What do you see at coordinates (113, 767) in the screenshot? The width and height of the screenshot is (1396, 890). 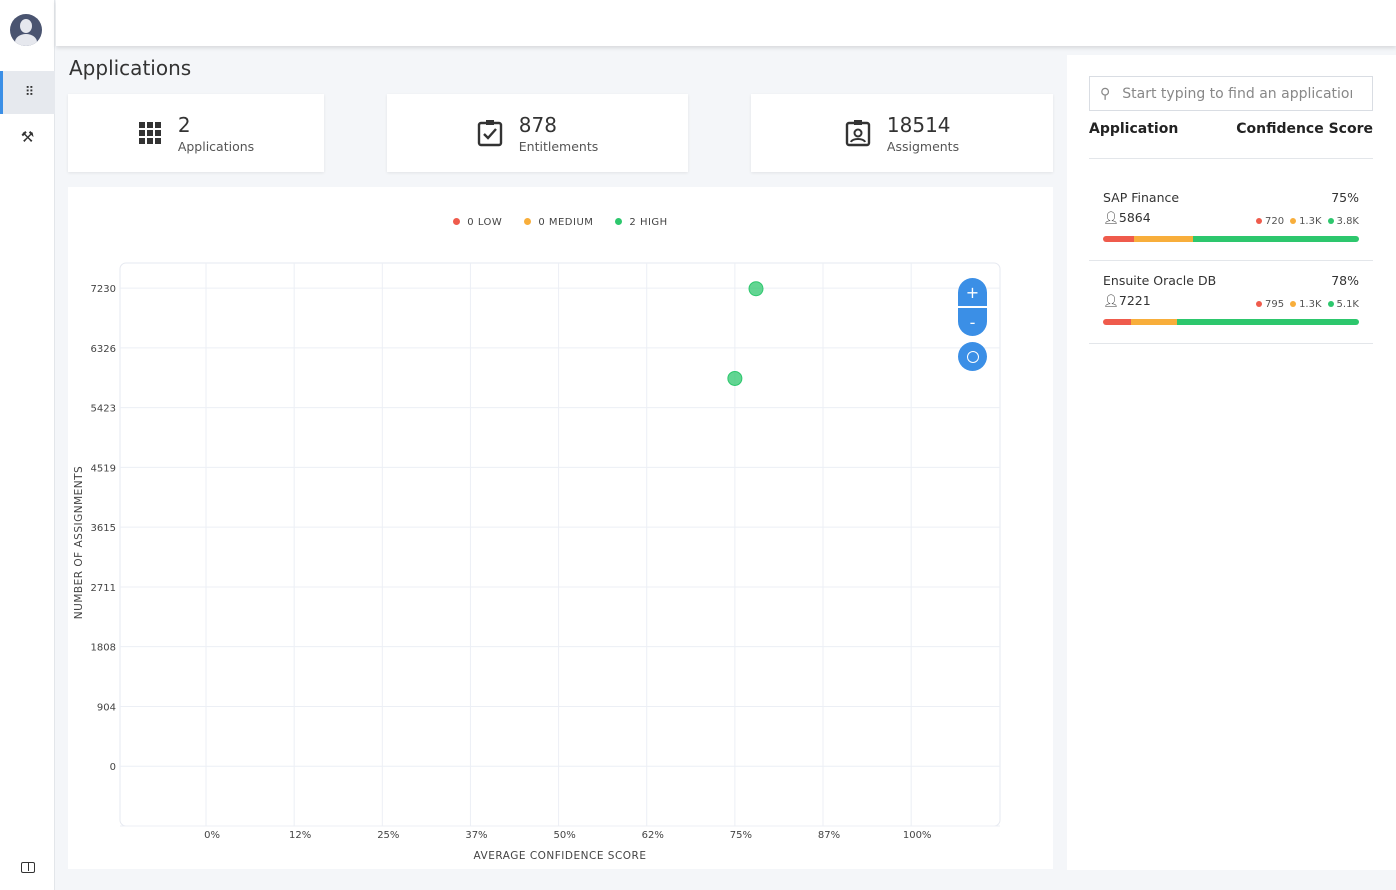 I see `y-tick-label: 0` at bounding box center [113, 767].